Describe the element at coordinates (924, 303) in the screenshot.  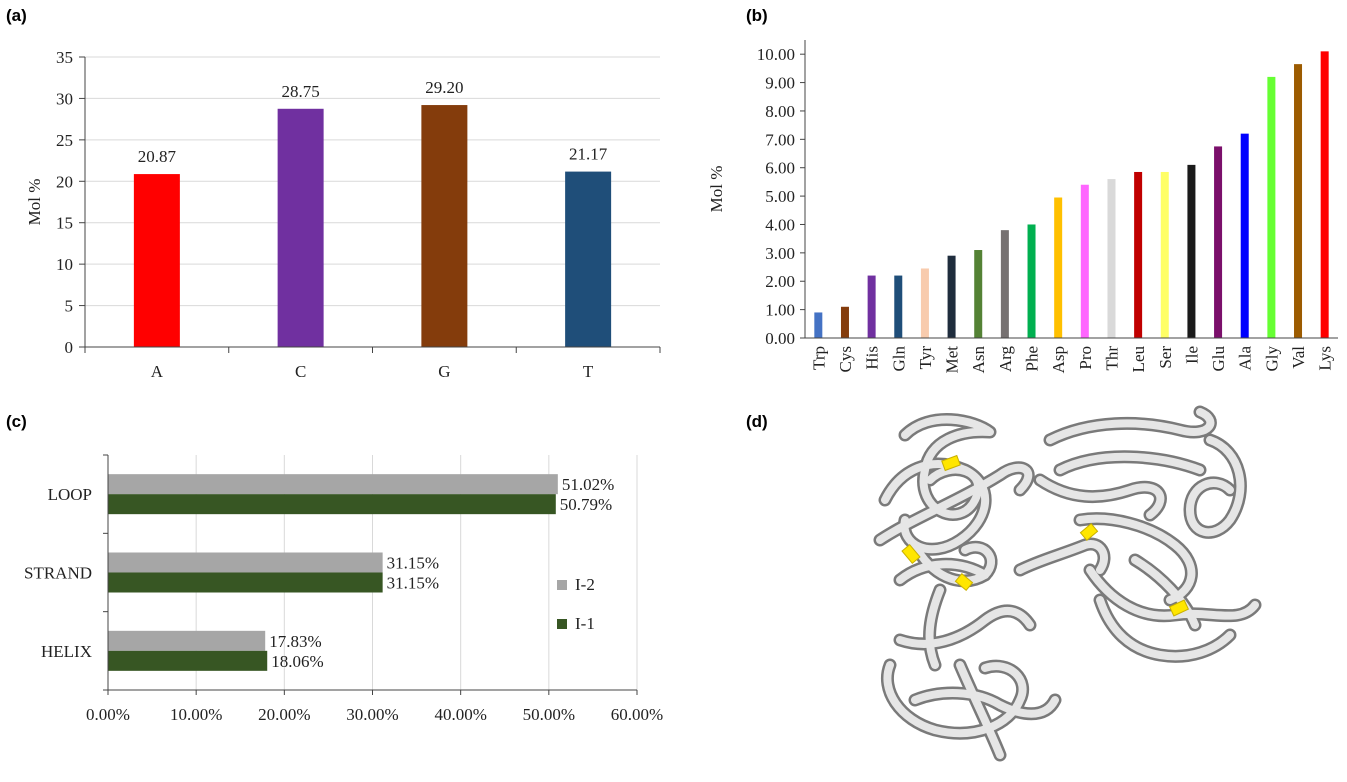
I see `chart-b-bar-tyr` at that location.